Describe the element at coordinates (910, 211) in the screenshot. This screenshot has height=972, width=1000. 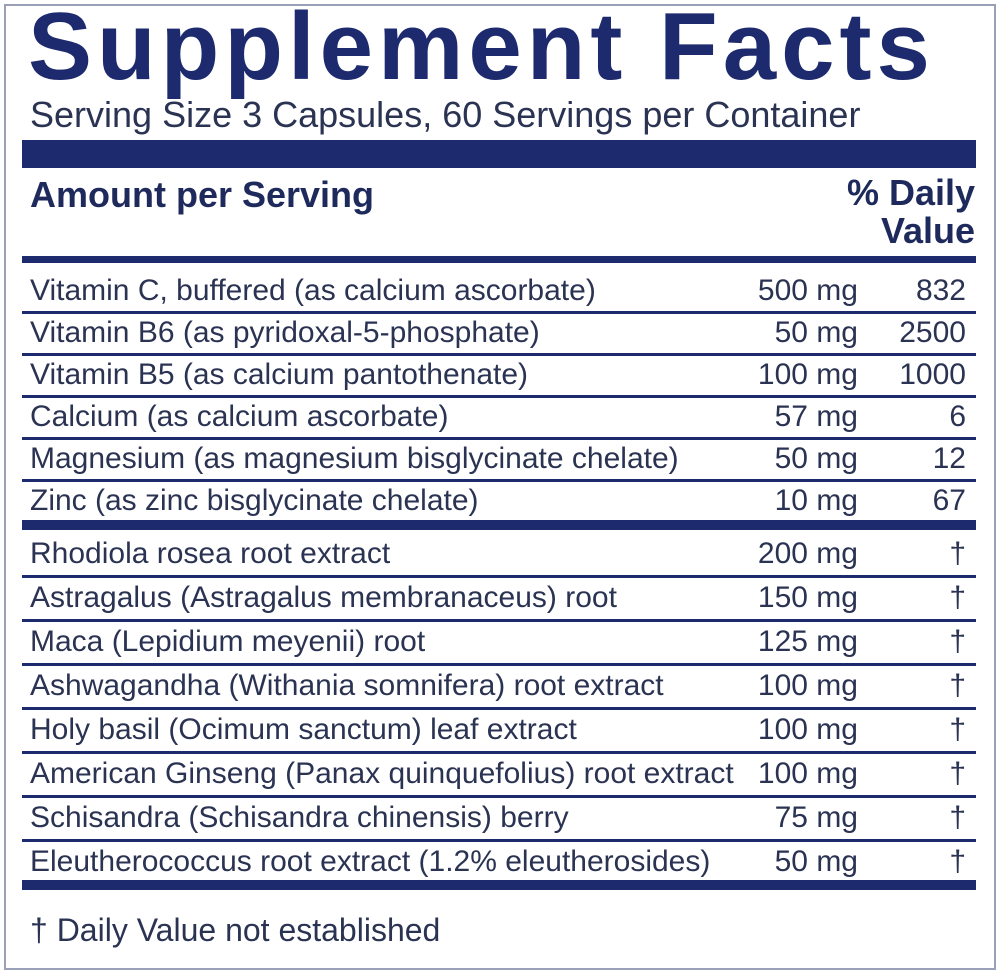
I see `header-daily-value: % Daily Value` at that location.